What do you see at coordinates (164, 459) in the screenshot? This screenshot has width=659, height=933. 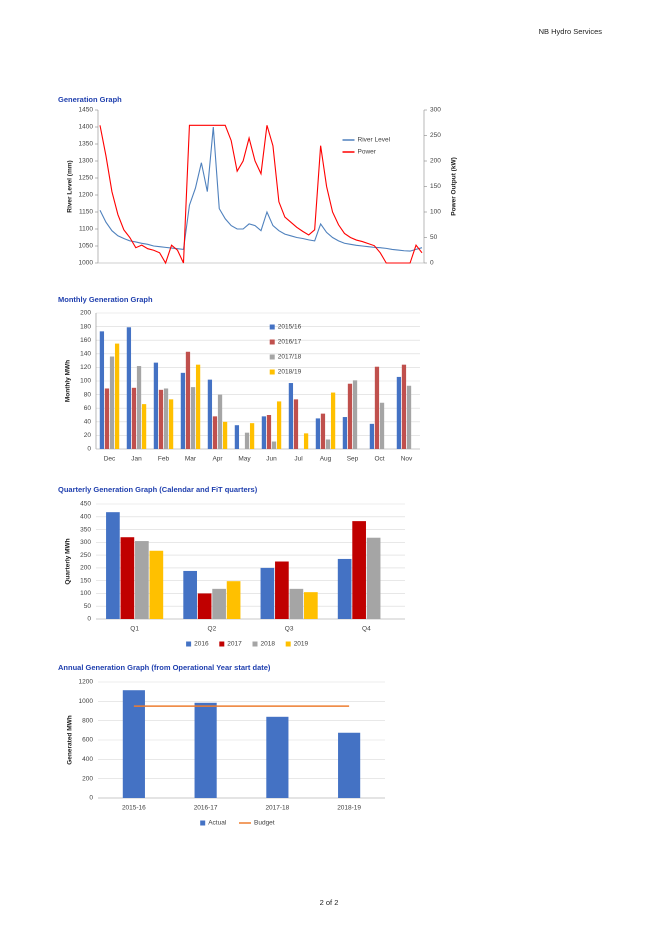 I see `x-tick-label: Feb` at bounding box center [164, 459].